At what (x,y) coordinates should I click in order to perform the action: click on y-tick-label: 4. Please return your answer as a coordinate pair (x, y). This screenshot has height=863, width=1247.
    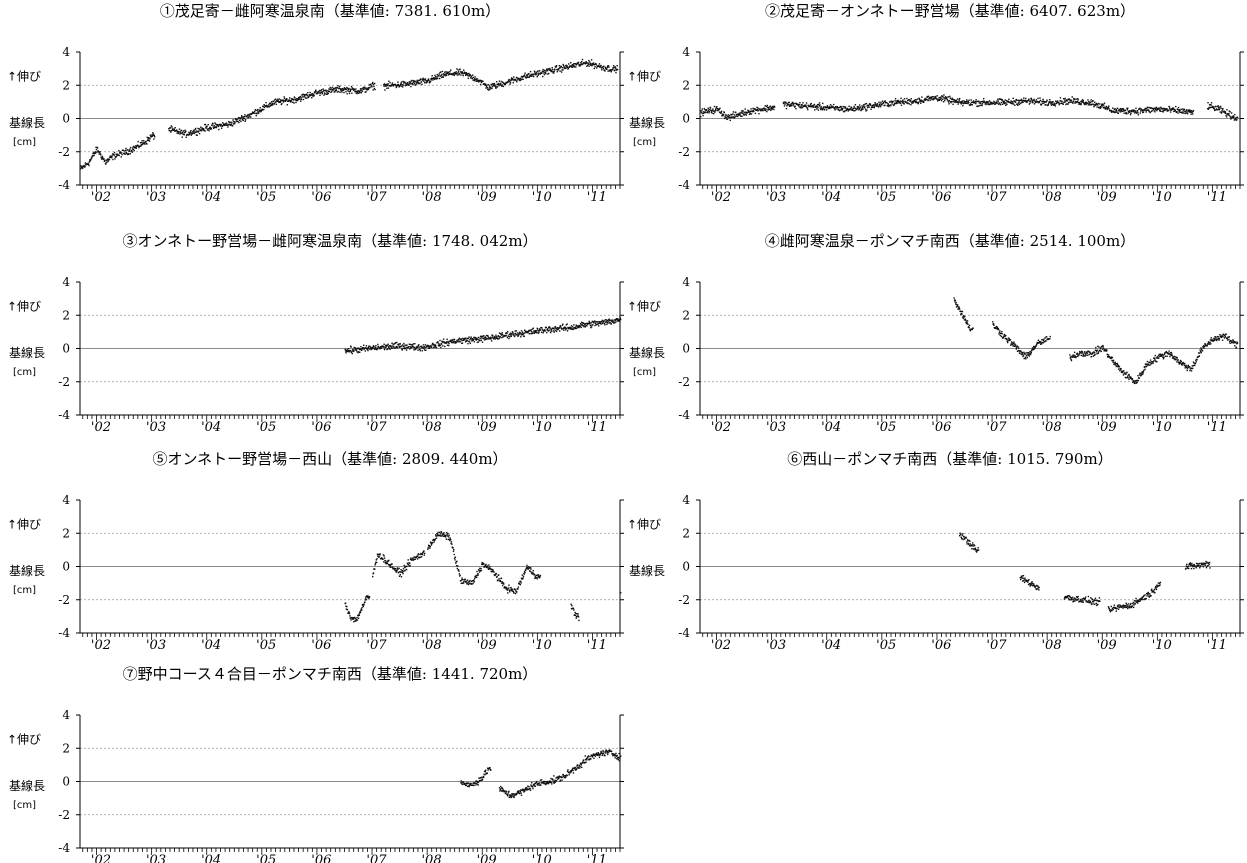
    Looking at the image, I should click on (66, 500).